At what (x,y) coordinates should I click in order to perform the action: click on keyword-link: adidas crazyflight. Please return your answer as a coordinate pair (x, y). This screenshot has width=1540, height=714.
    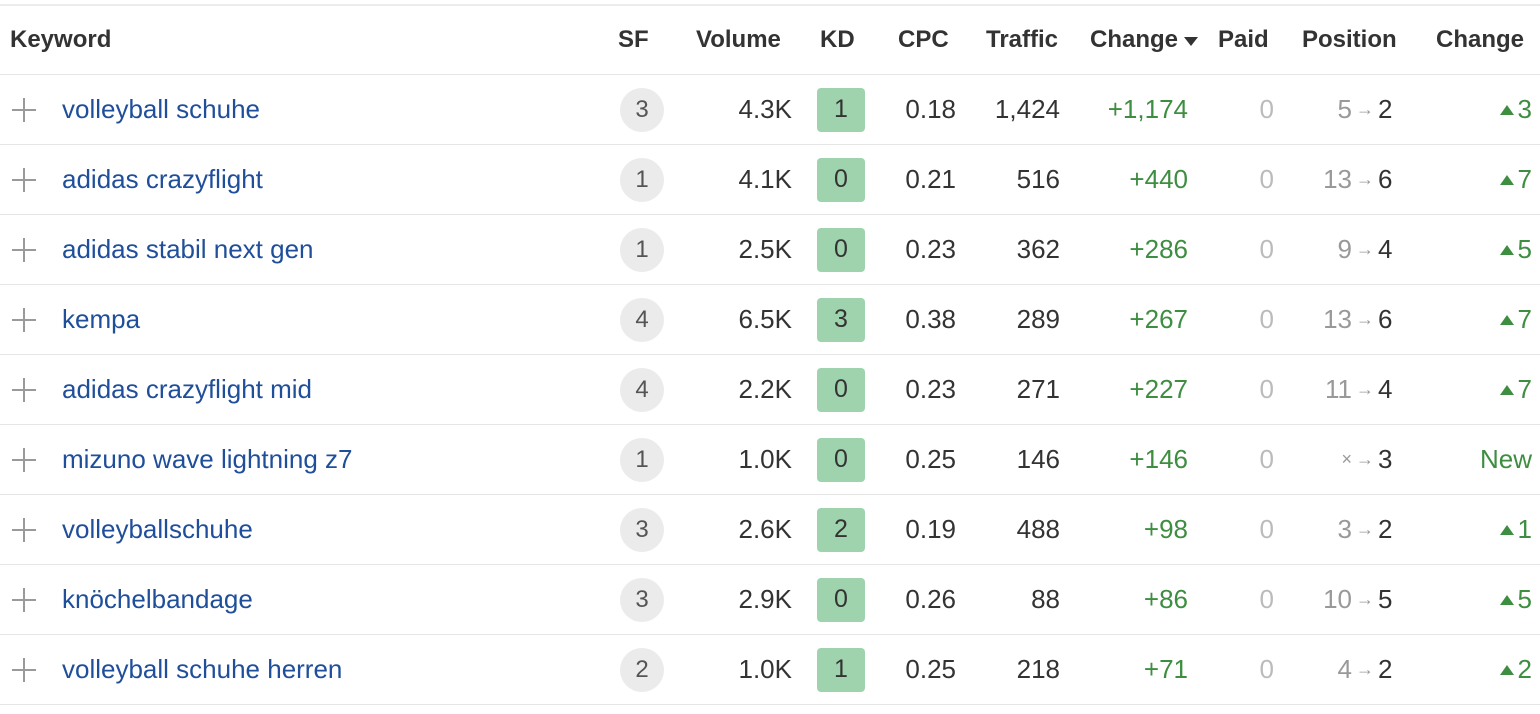
    Looking at the image, I should click on (162, 179).